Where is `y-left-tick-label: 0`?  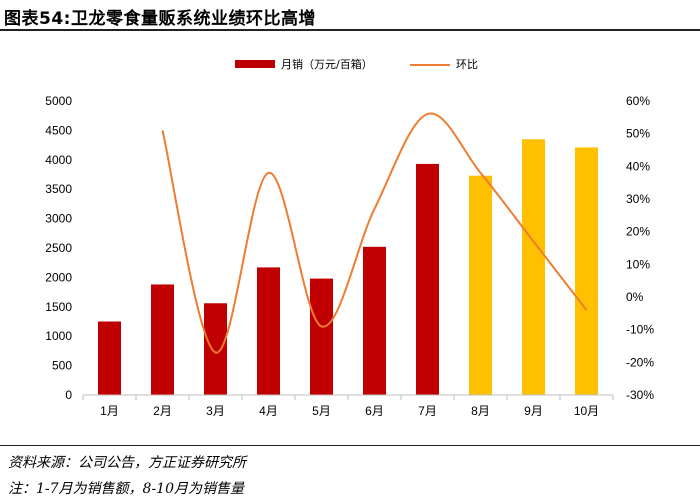
y-left-tick-label: 0 is located at coordinates (68, 395).